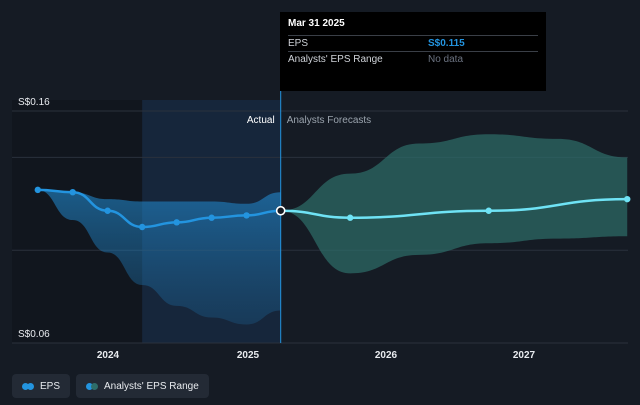 The image size is (640, 405). Describe the element at coordinates (524, 355) in the screenshot. I see `x-tick-label: 2027` at that location.